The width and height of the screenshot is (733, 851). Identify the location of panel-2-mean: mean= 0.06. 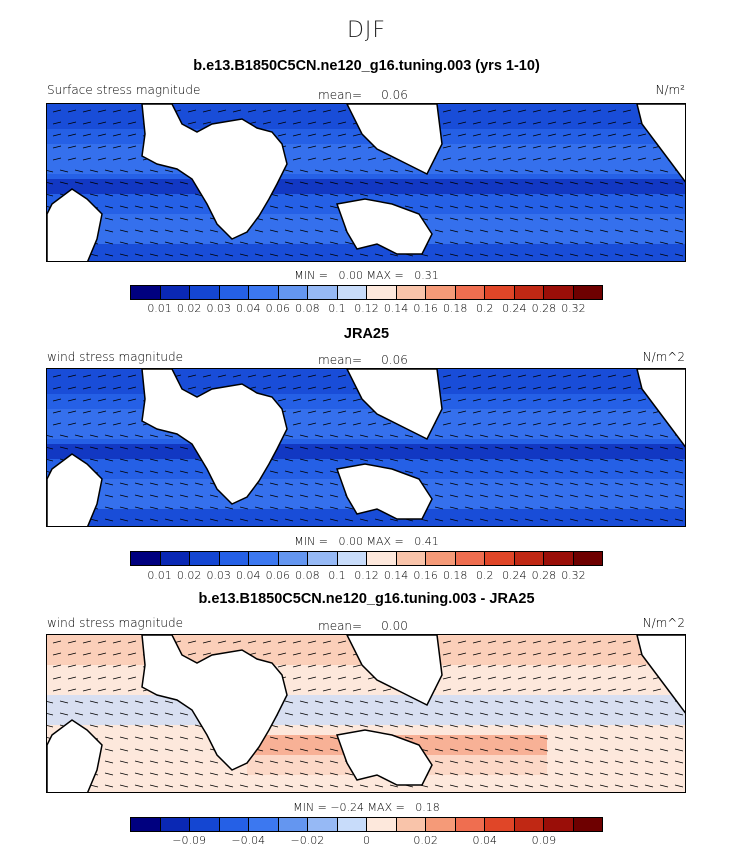
(363, 360).